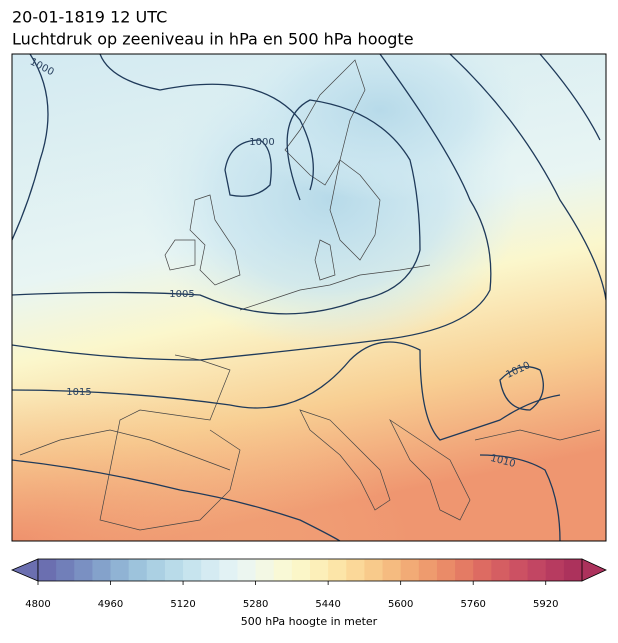 Image resolution: width=618 pixels, height=643 pixels. Describe the element at coordinates (89, 17) in the screenshot. I see `title: 20-01-1819 12 UTC` at that location.